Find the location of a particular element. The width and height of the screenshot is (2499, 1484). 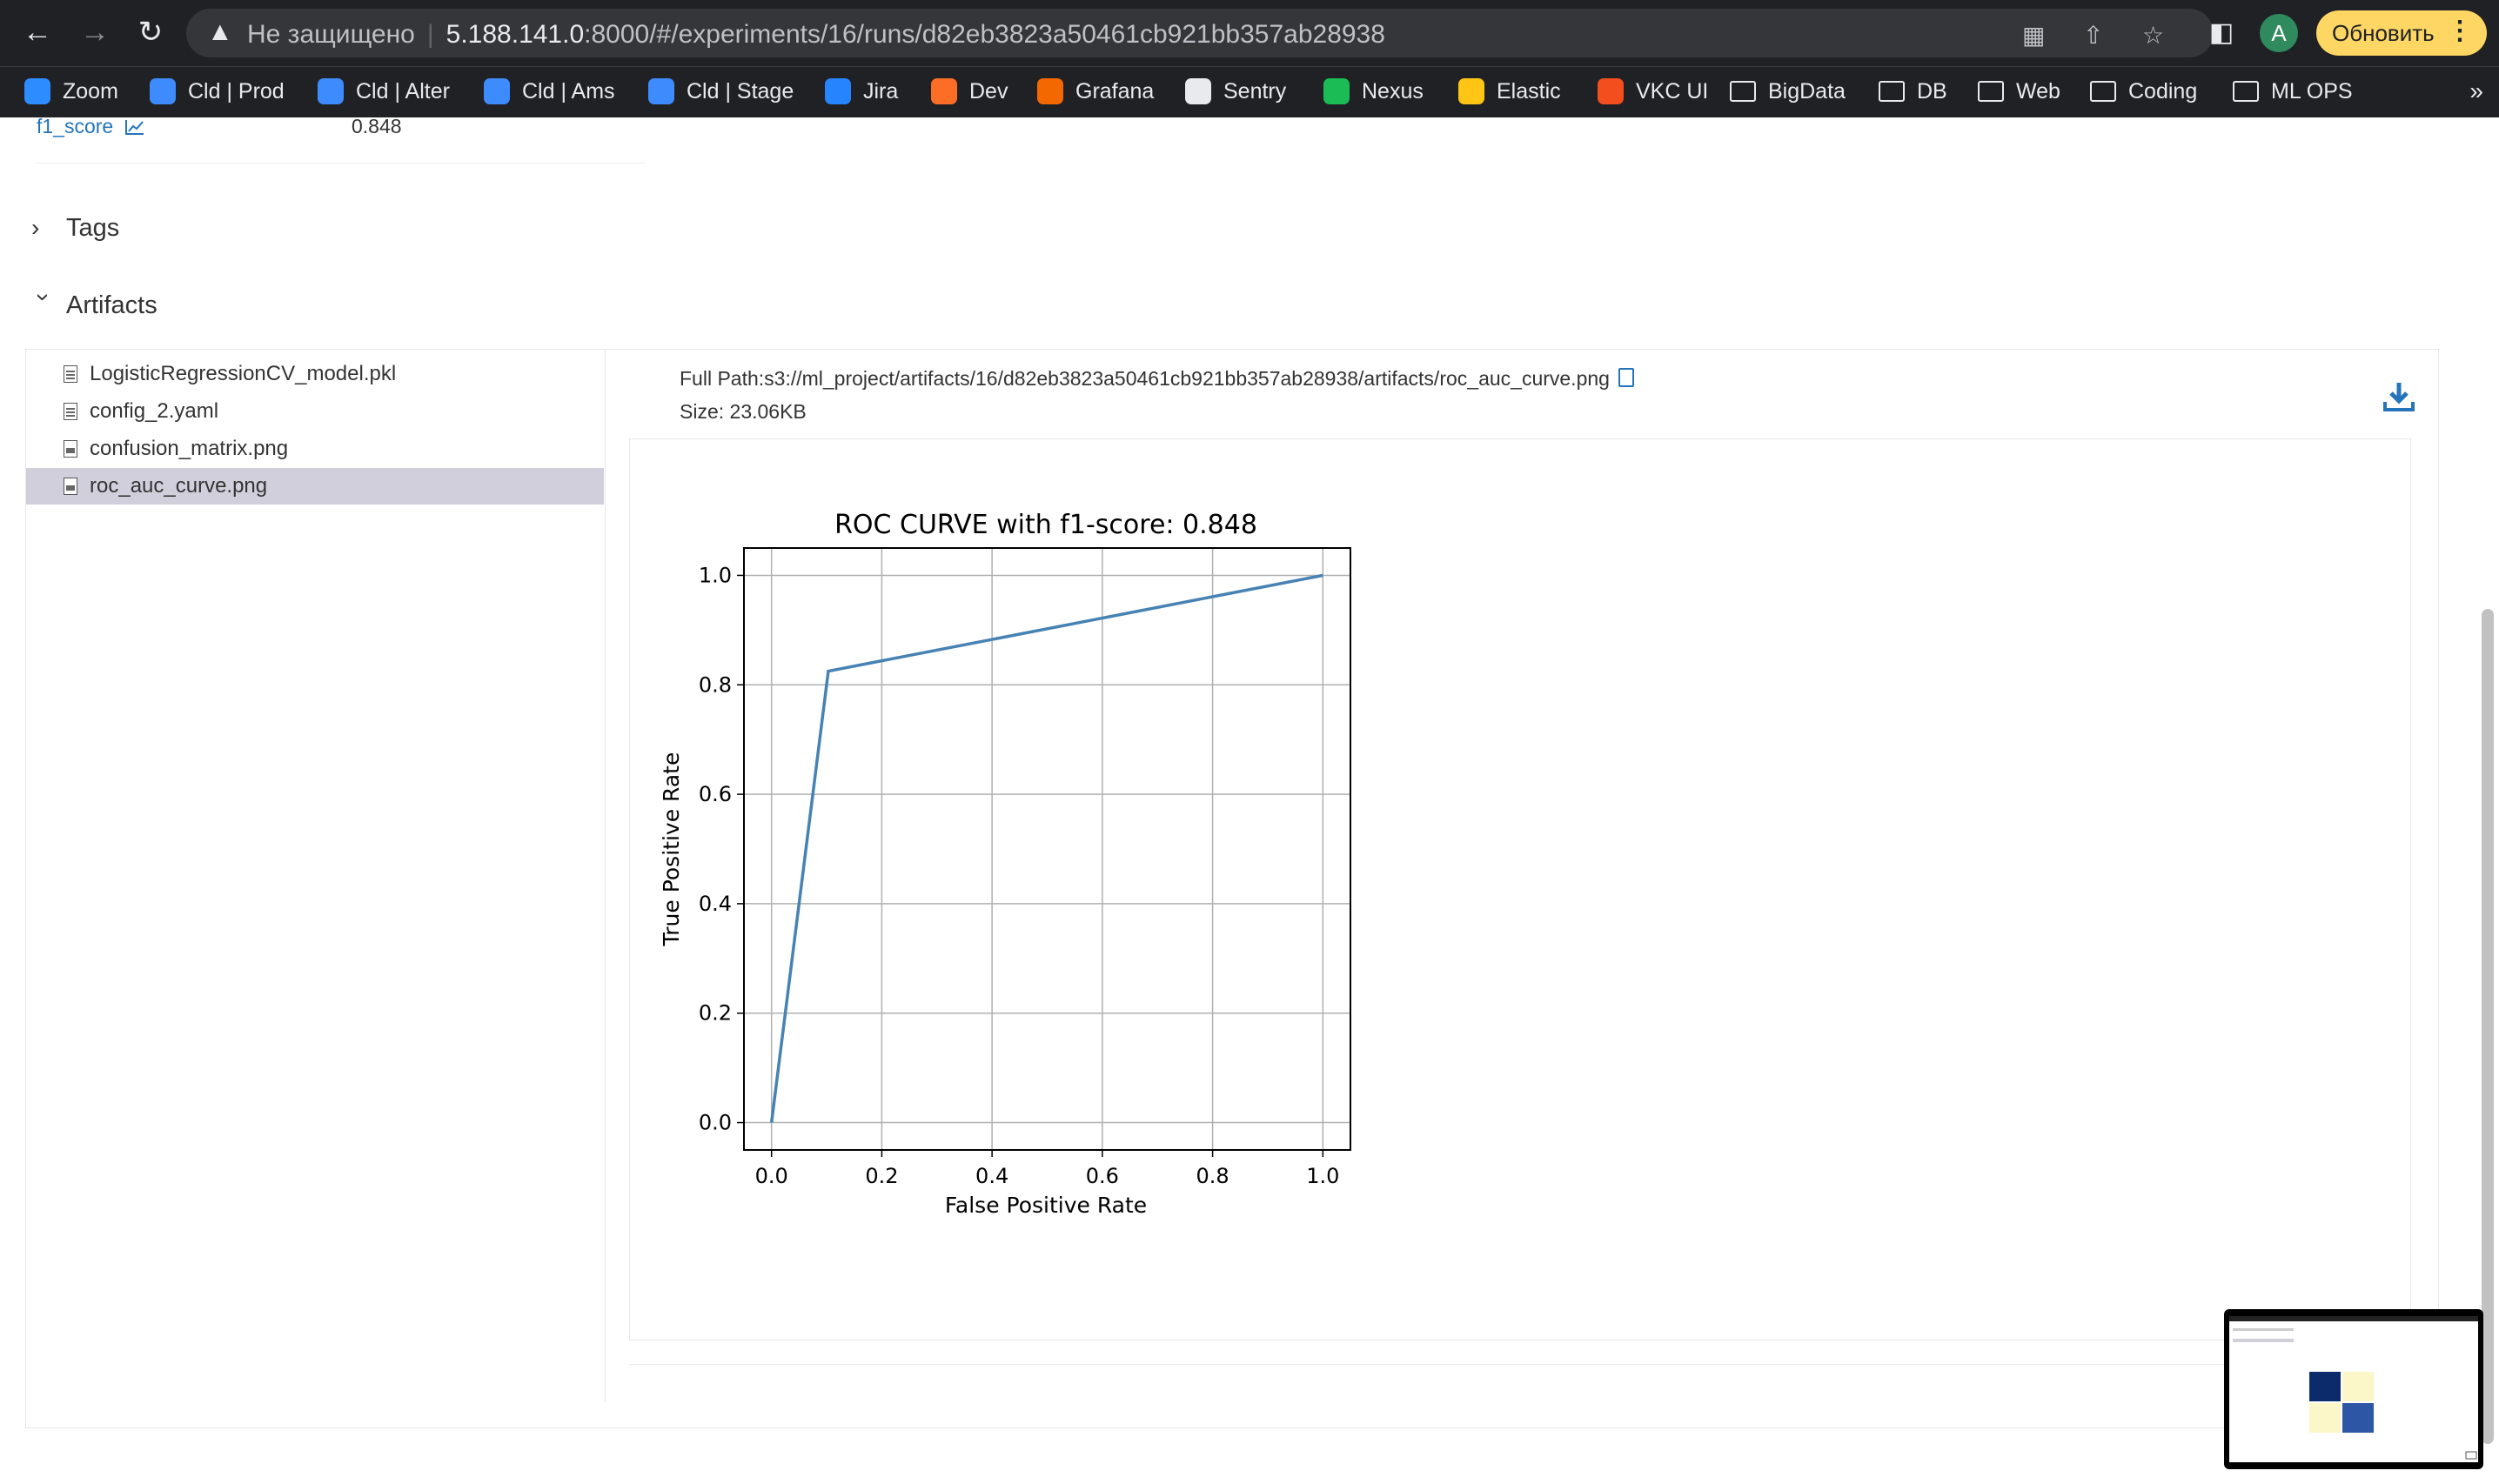

x-axis-label: False Positive Rate is located at coordinates (1046, 1205).